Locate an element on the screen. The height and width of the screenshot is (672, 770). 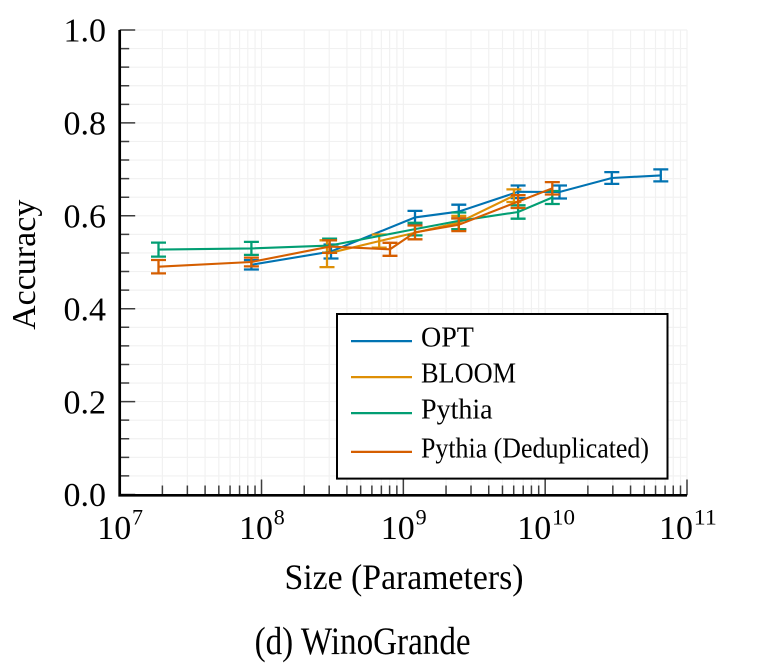
svg-text: 1.0 is located at coordinates (85, 31).